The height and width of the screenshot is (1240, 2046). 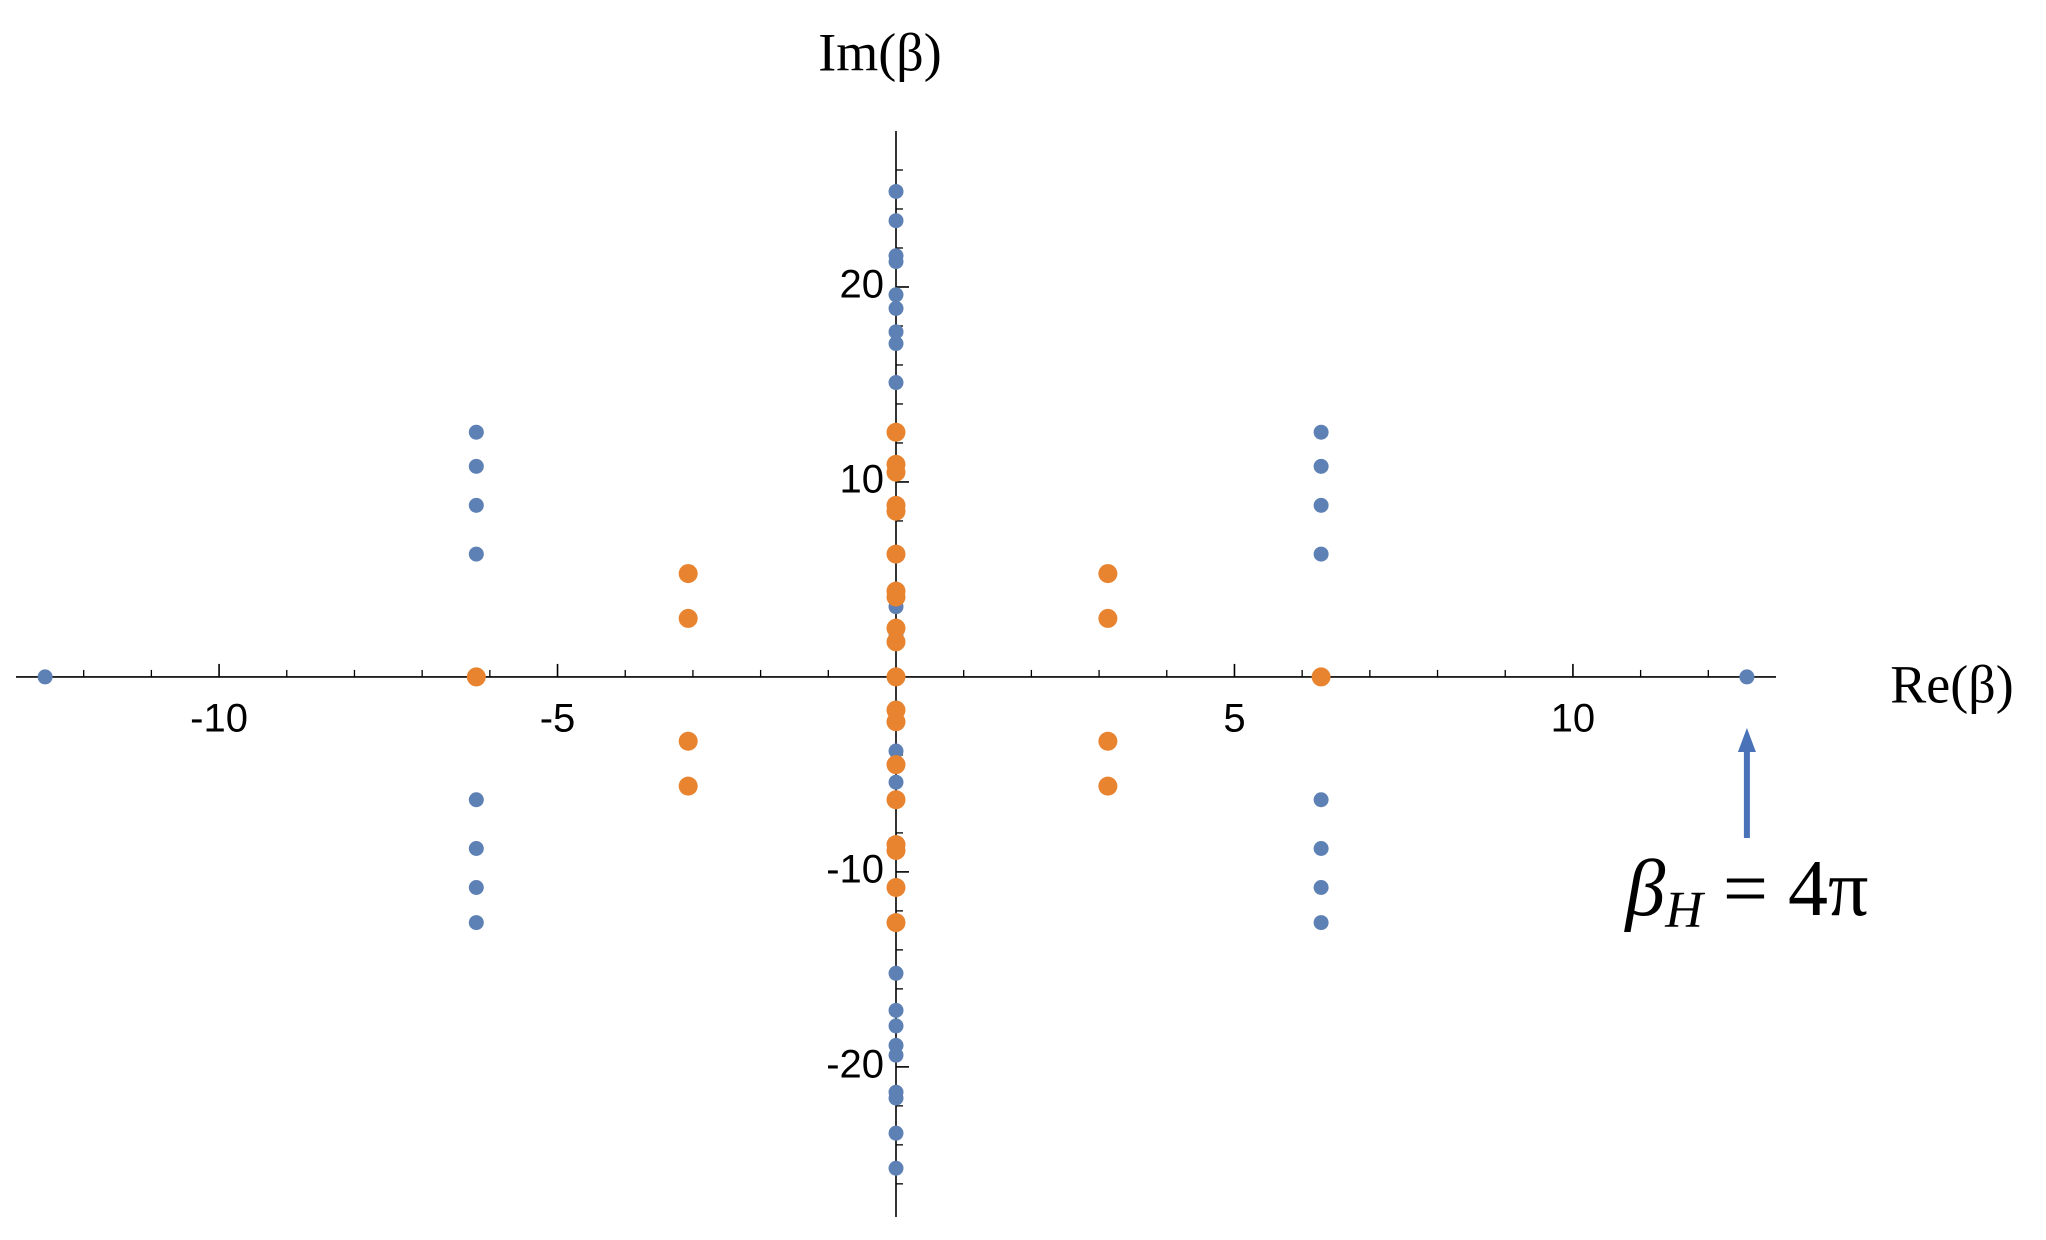 I want to click on y-tick-label: -10, so click(x=855, y=869).